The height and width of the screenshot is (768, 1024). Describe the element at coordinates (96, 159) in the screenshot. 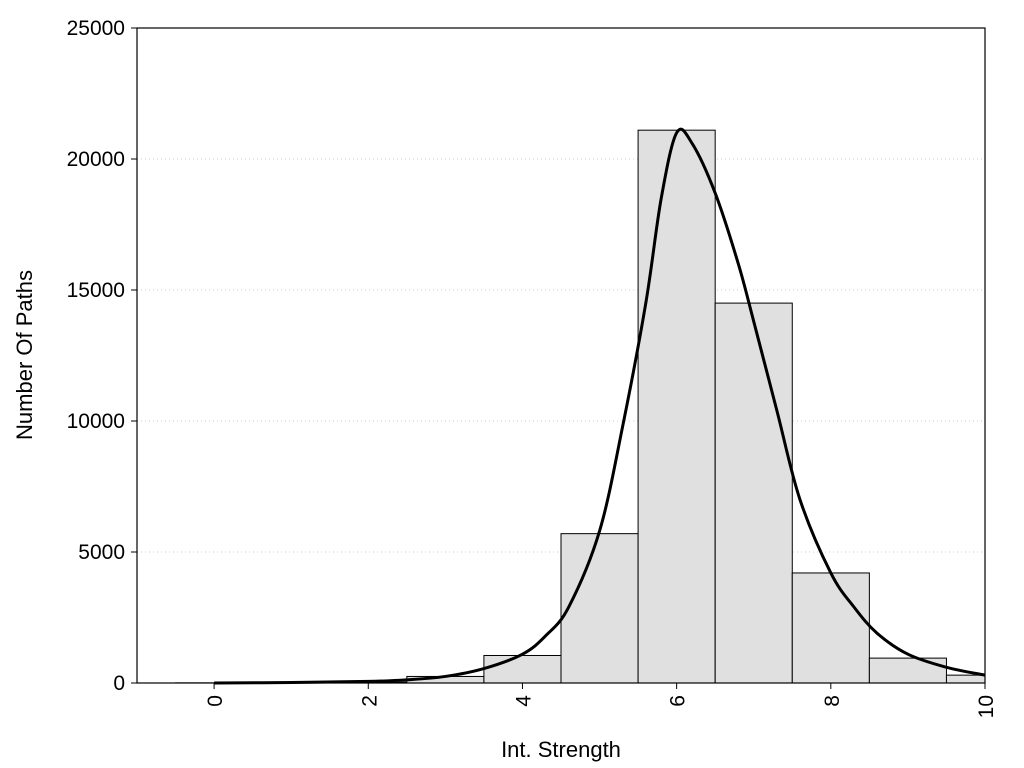

I see `y-tick-label: 20000` at that location.